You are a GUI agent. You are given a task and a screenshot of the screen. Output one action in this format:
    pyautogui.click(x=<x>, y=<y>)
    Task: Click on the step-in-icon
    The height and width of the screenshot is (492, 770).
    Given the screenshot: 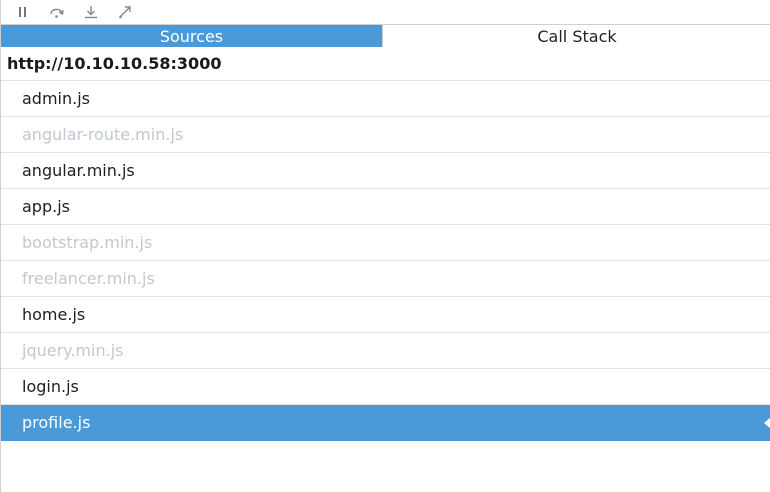 What is the action you would take?
    pyautogui.click(x=91, y=12)
    